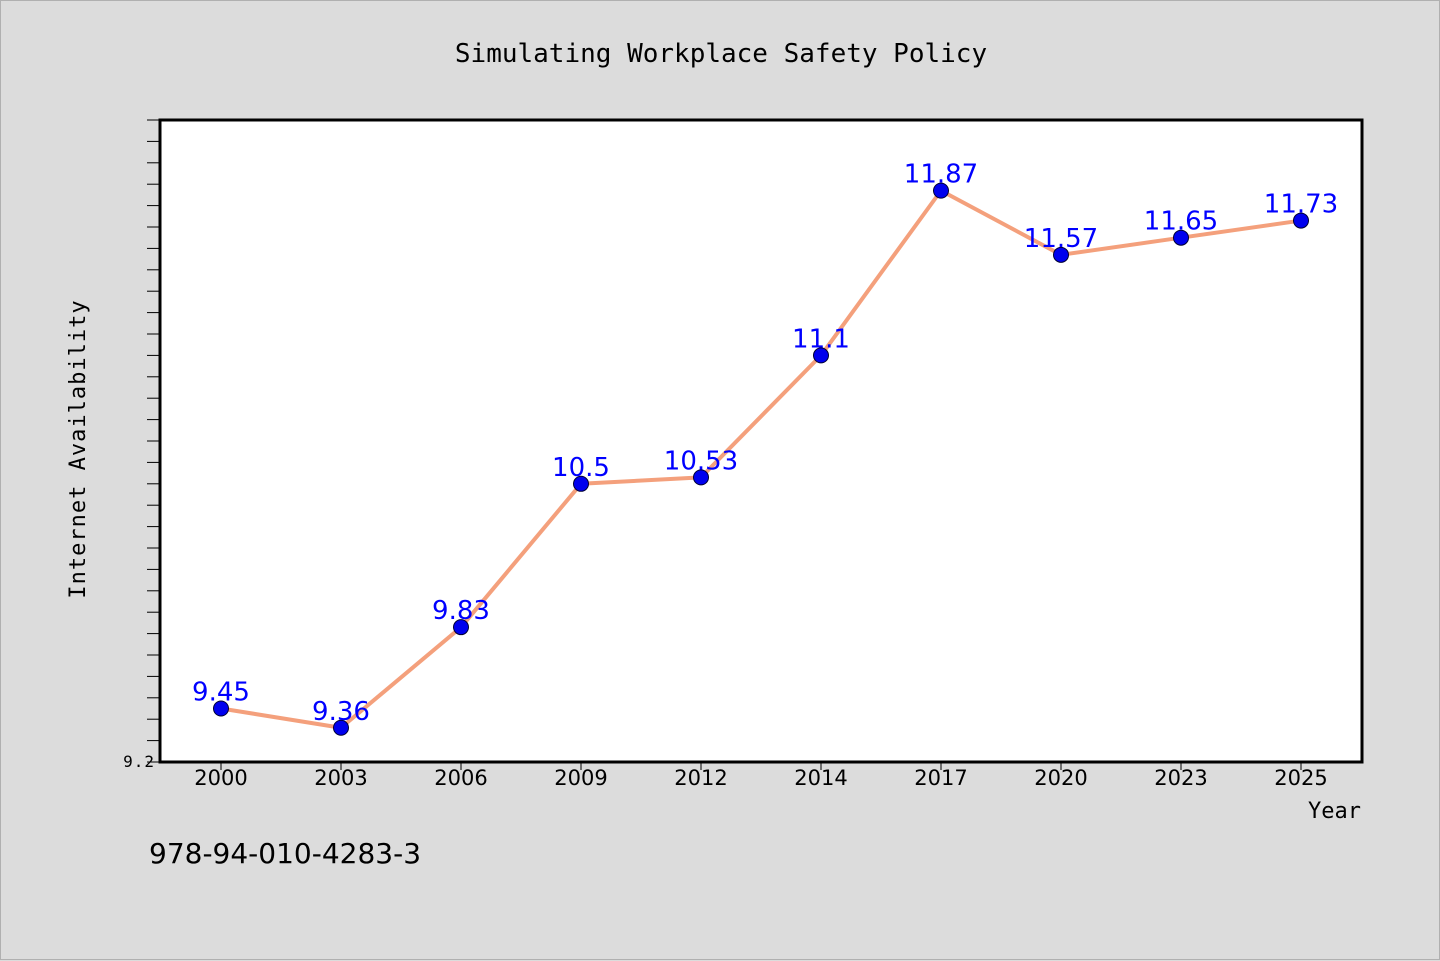 This screenshot has height=961, width=1440. Describe the element at coordinates (821, 339) in the screenshot. I see `data-label: 11.1` at that location.